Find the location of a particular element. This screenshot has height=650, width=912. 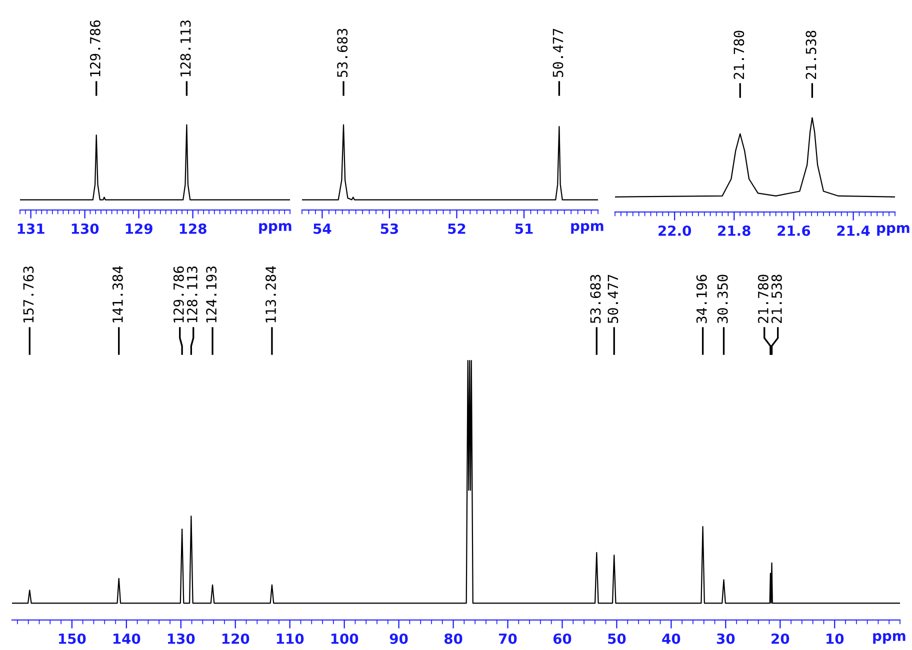

annotation: 141.384 is located at coordinates (117, 294).